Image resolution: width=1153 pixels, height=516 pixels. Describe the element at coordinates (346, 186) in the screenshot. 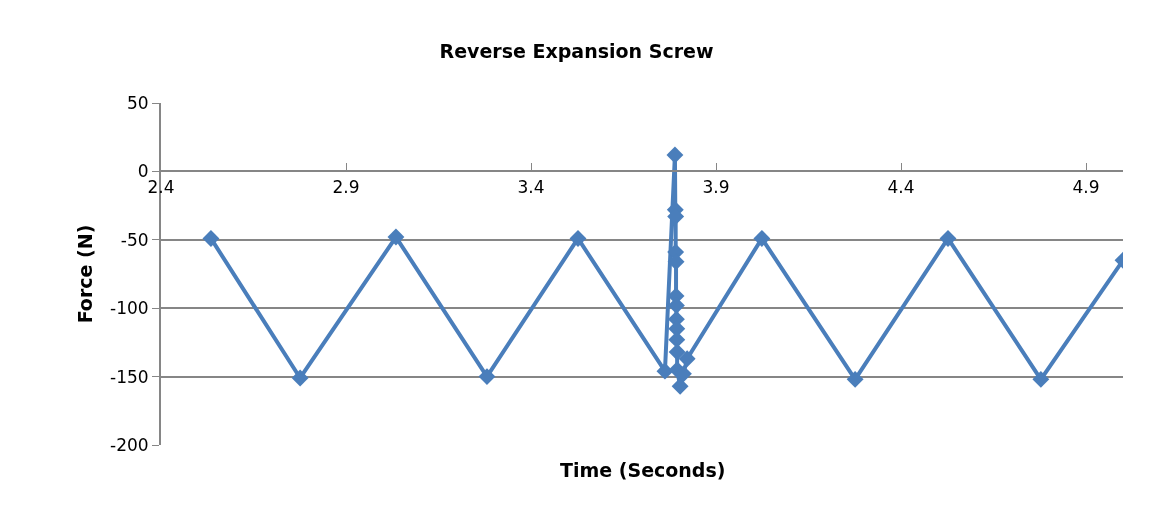

I see `x-tick-label: 2.9` at that location.